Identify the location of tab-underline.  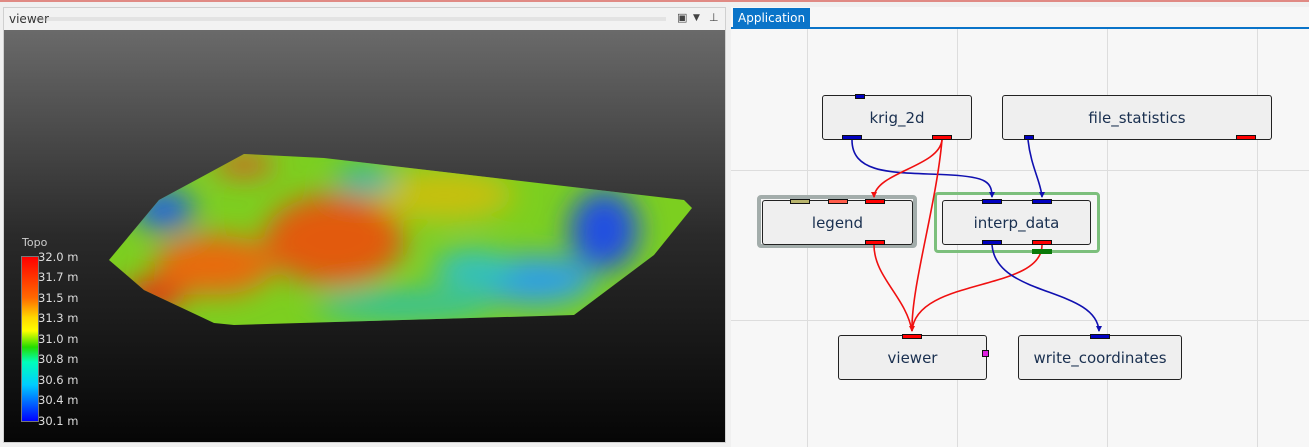
(1020, 28).